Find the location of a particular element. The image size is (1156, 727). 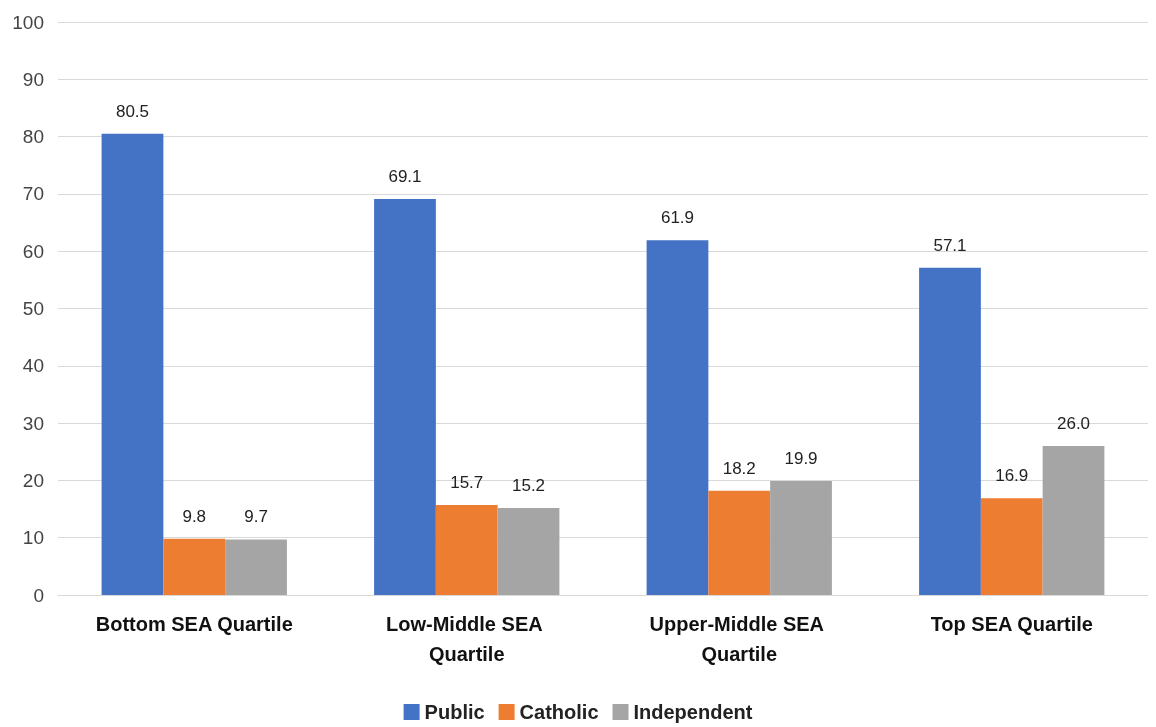

data-label: 15.2 is located at coordinates (528, 485).